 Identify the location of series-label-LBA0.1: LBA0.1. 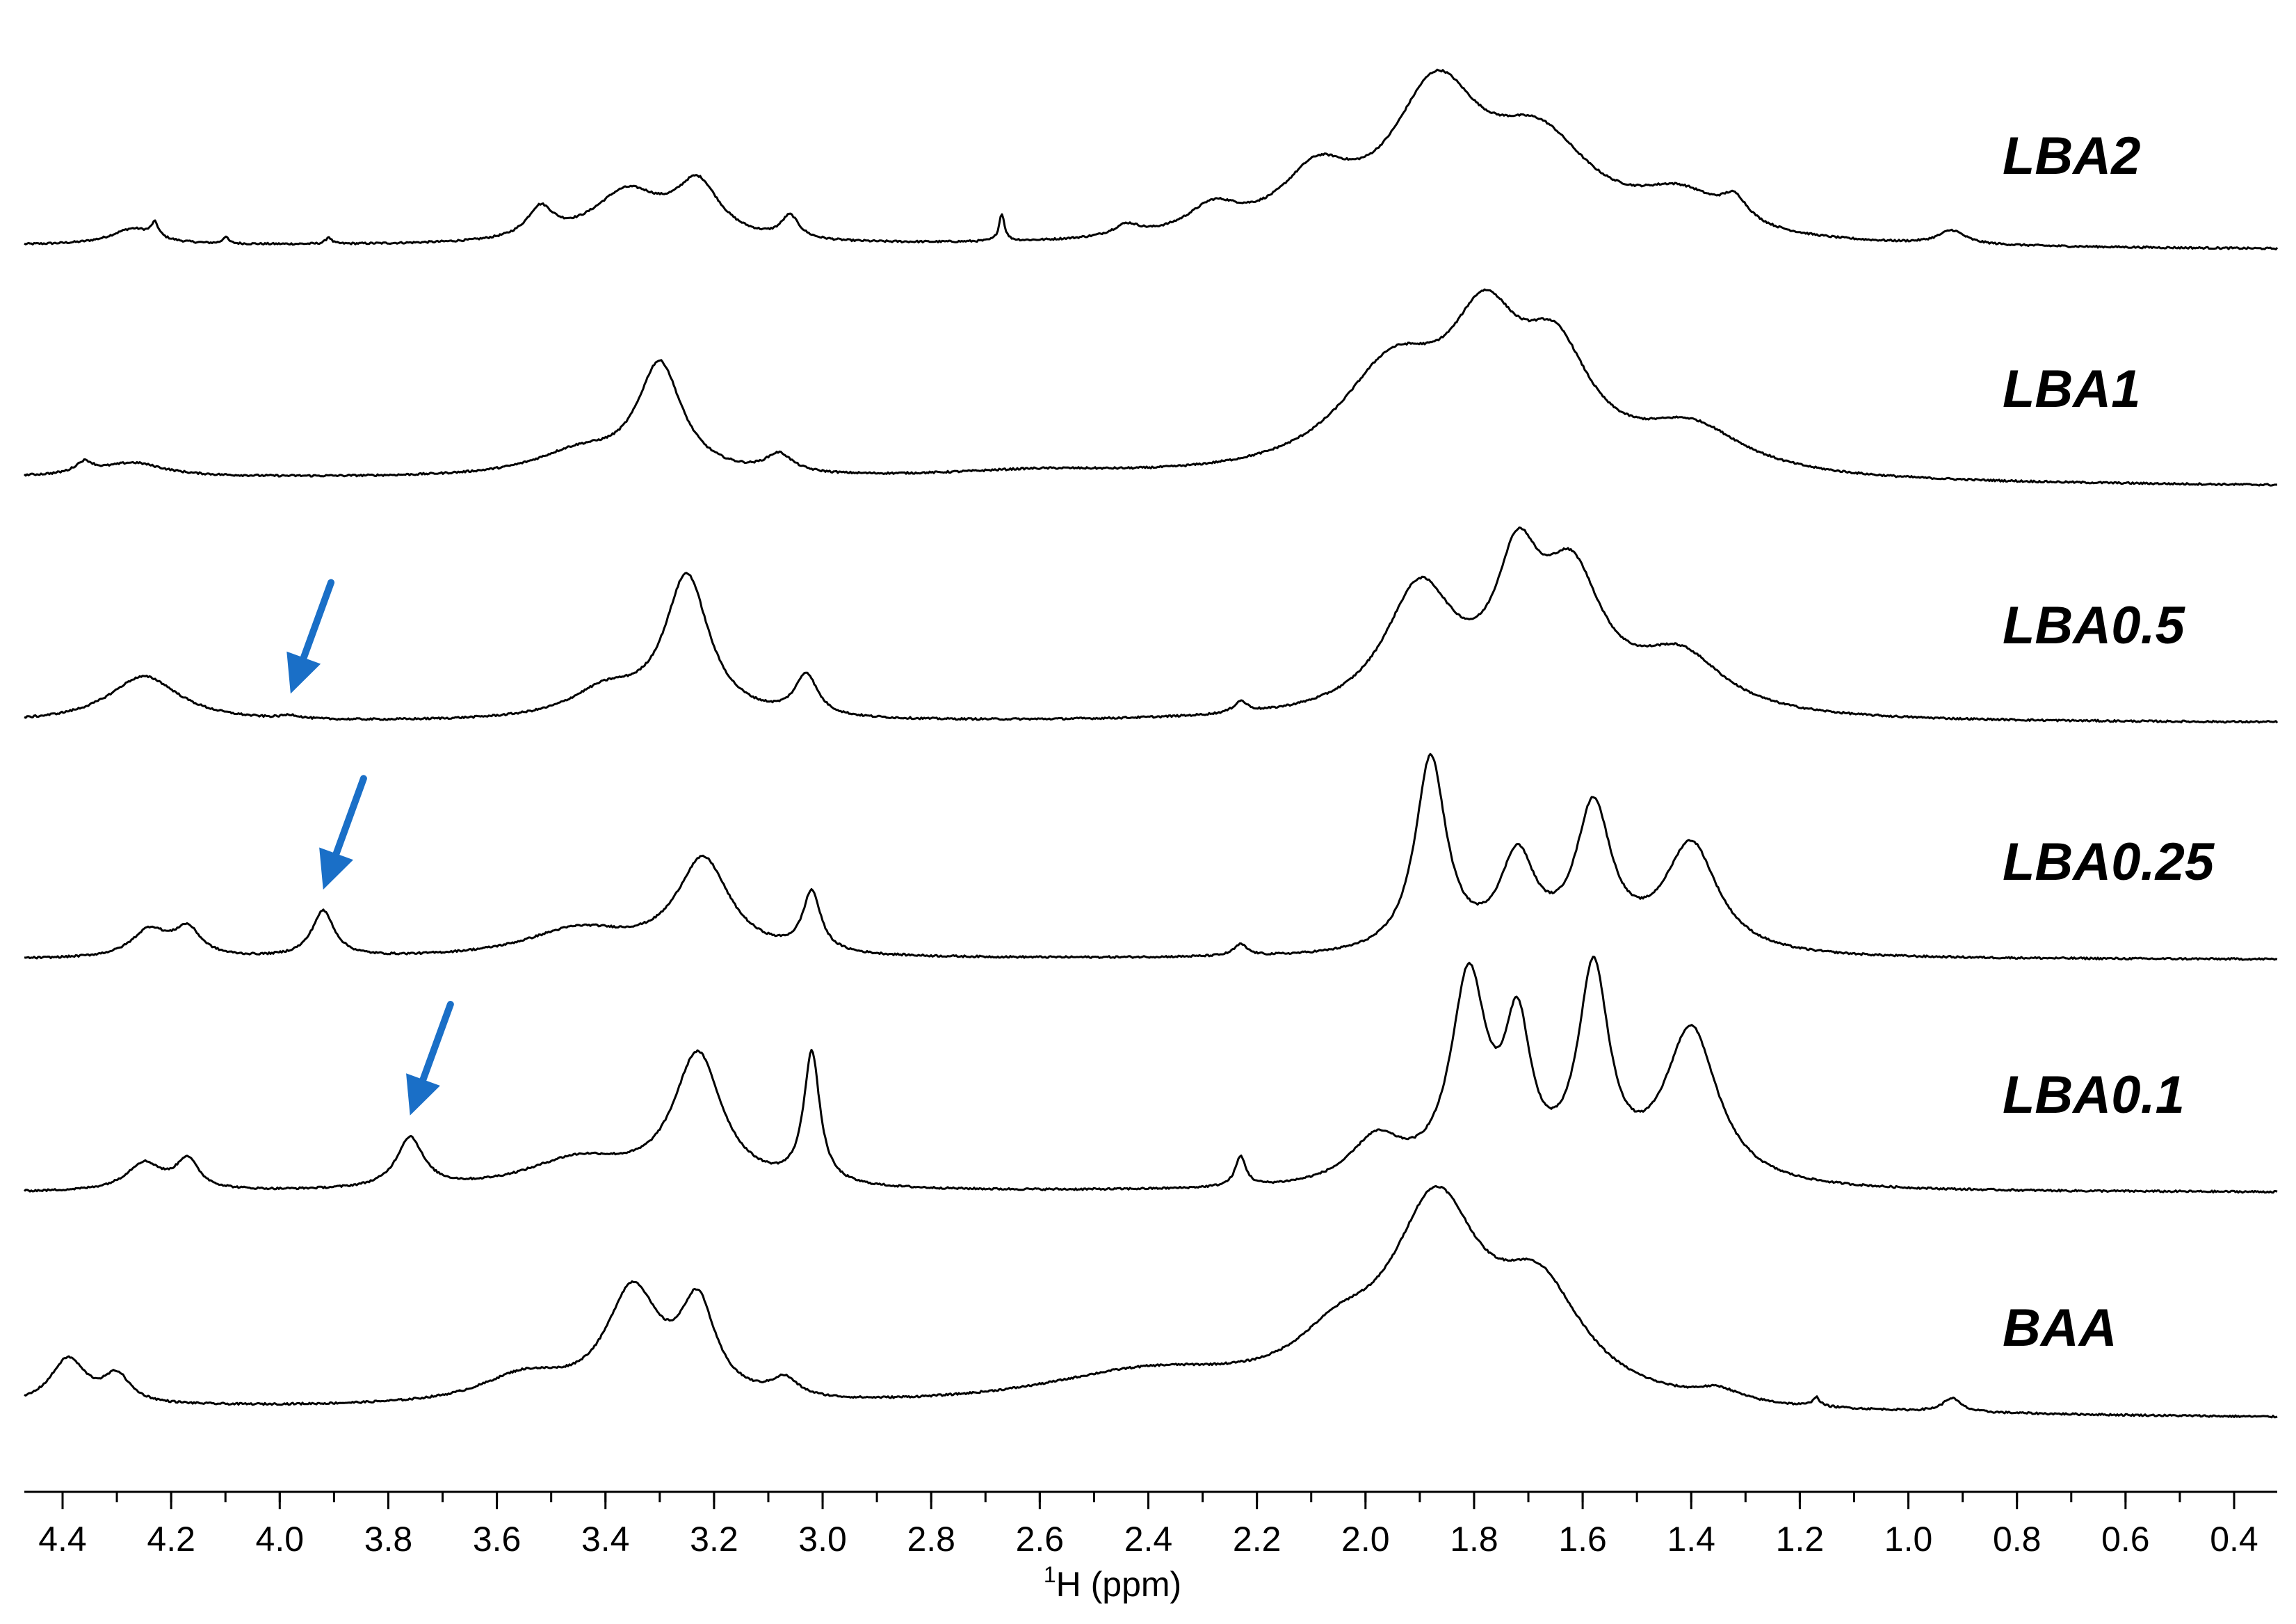
(2094, 1095).